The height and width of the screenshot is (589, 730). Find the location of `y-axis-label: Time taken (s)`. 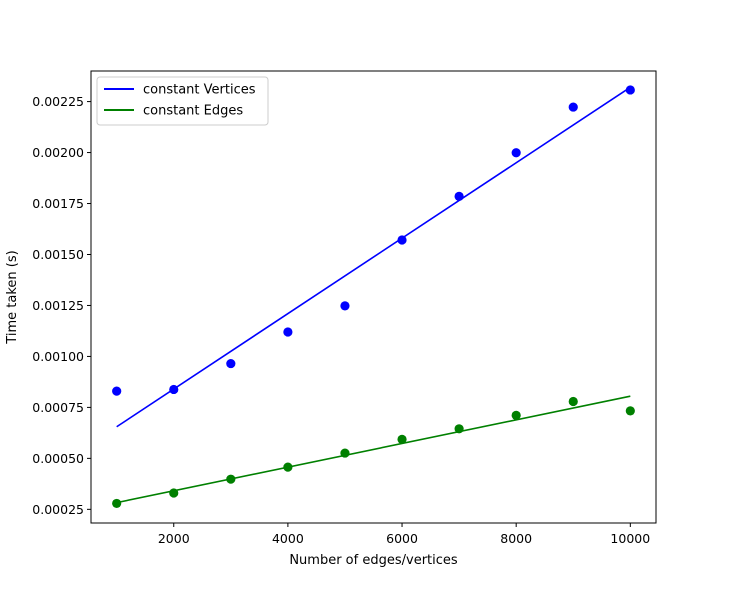

y-axis-label: Time taken (s) is located at coordinates (12, 297).